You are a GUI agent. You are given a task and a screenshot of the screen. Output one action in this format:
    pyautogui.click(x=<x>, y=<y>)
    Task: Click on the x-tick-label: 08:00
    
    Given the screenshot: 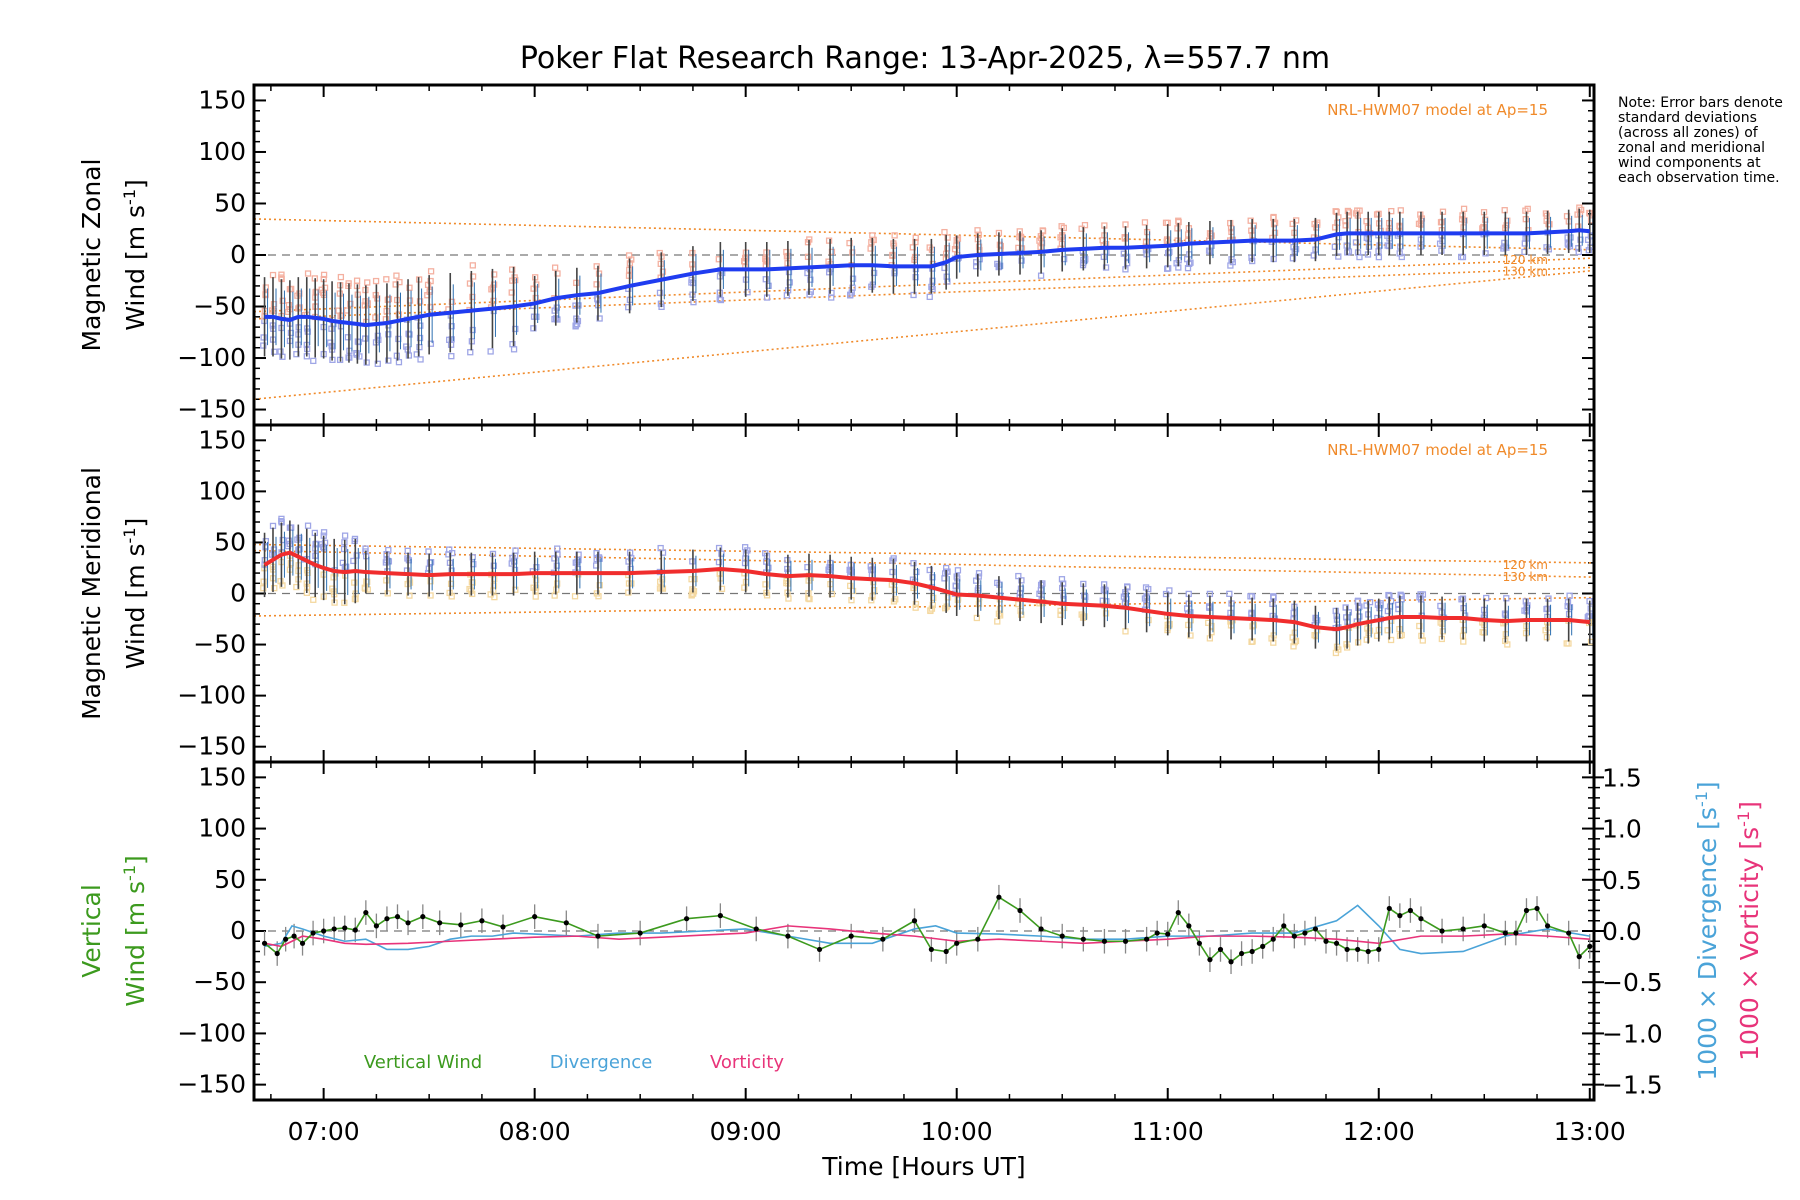 What is the action you would take?
    pyautogui.click(x=535, y=1131)
    